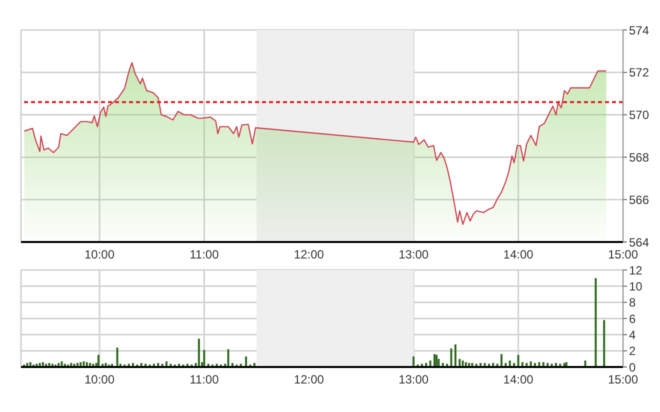 The width and height of the screenshot is (660, 412). What do you see at coordinates (639, 73) in the screenshot?
I see `y-tick-label: 572` at bounding box center [639, 73].